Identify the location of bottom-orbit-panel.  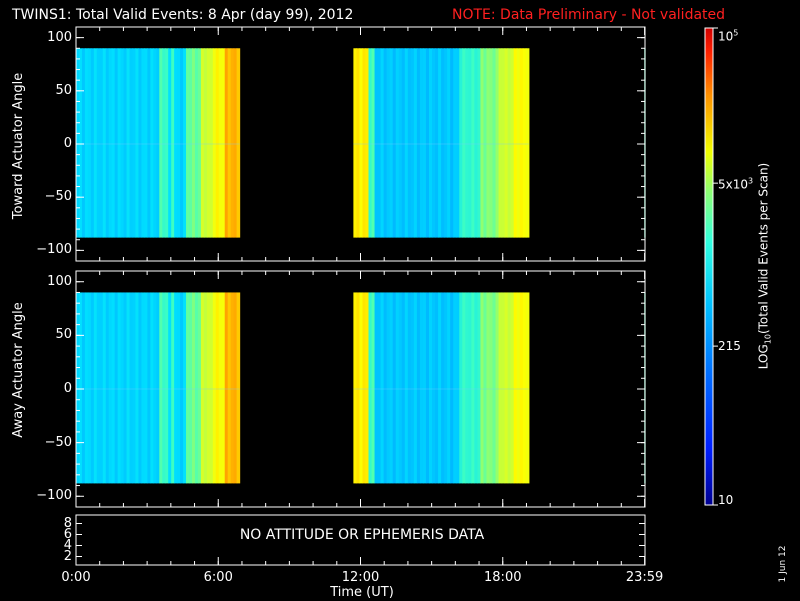
(360, 540).